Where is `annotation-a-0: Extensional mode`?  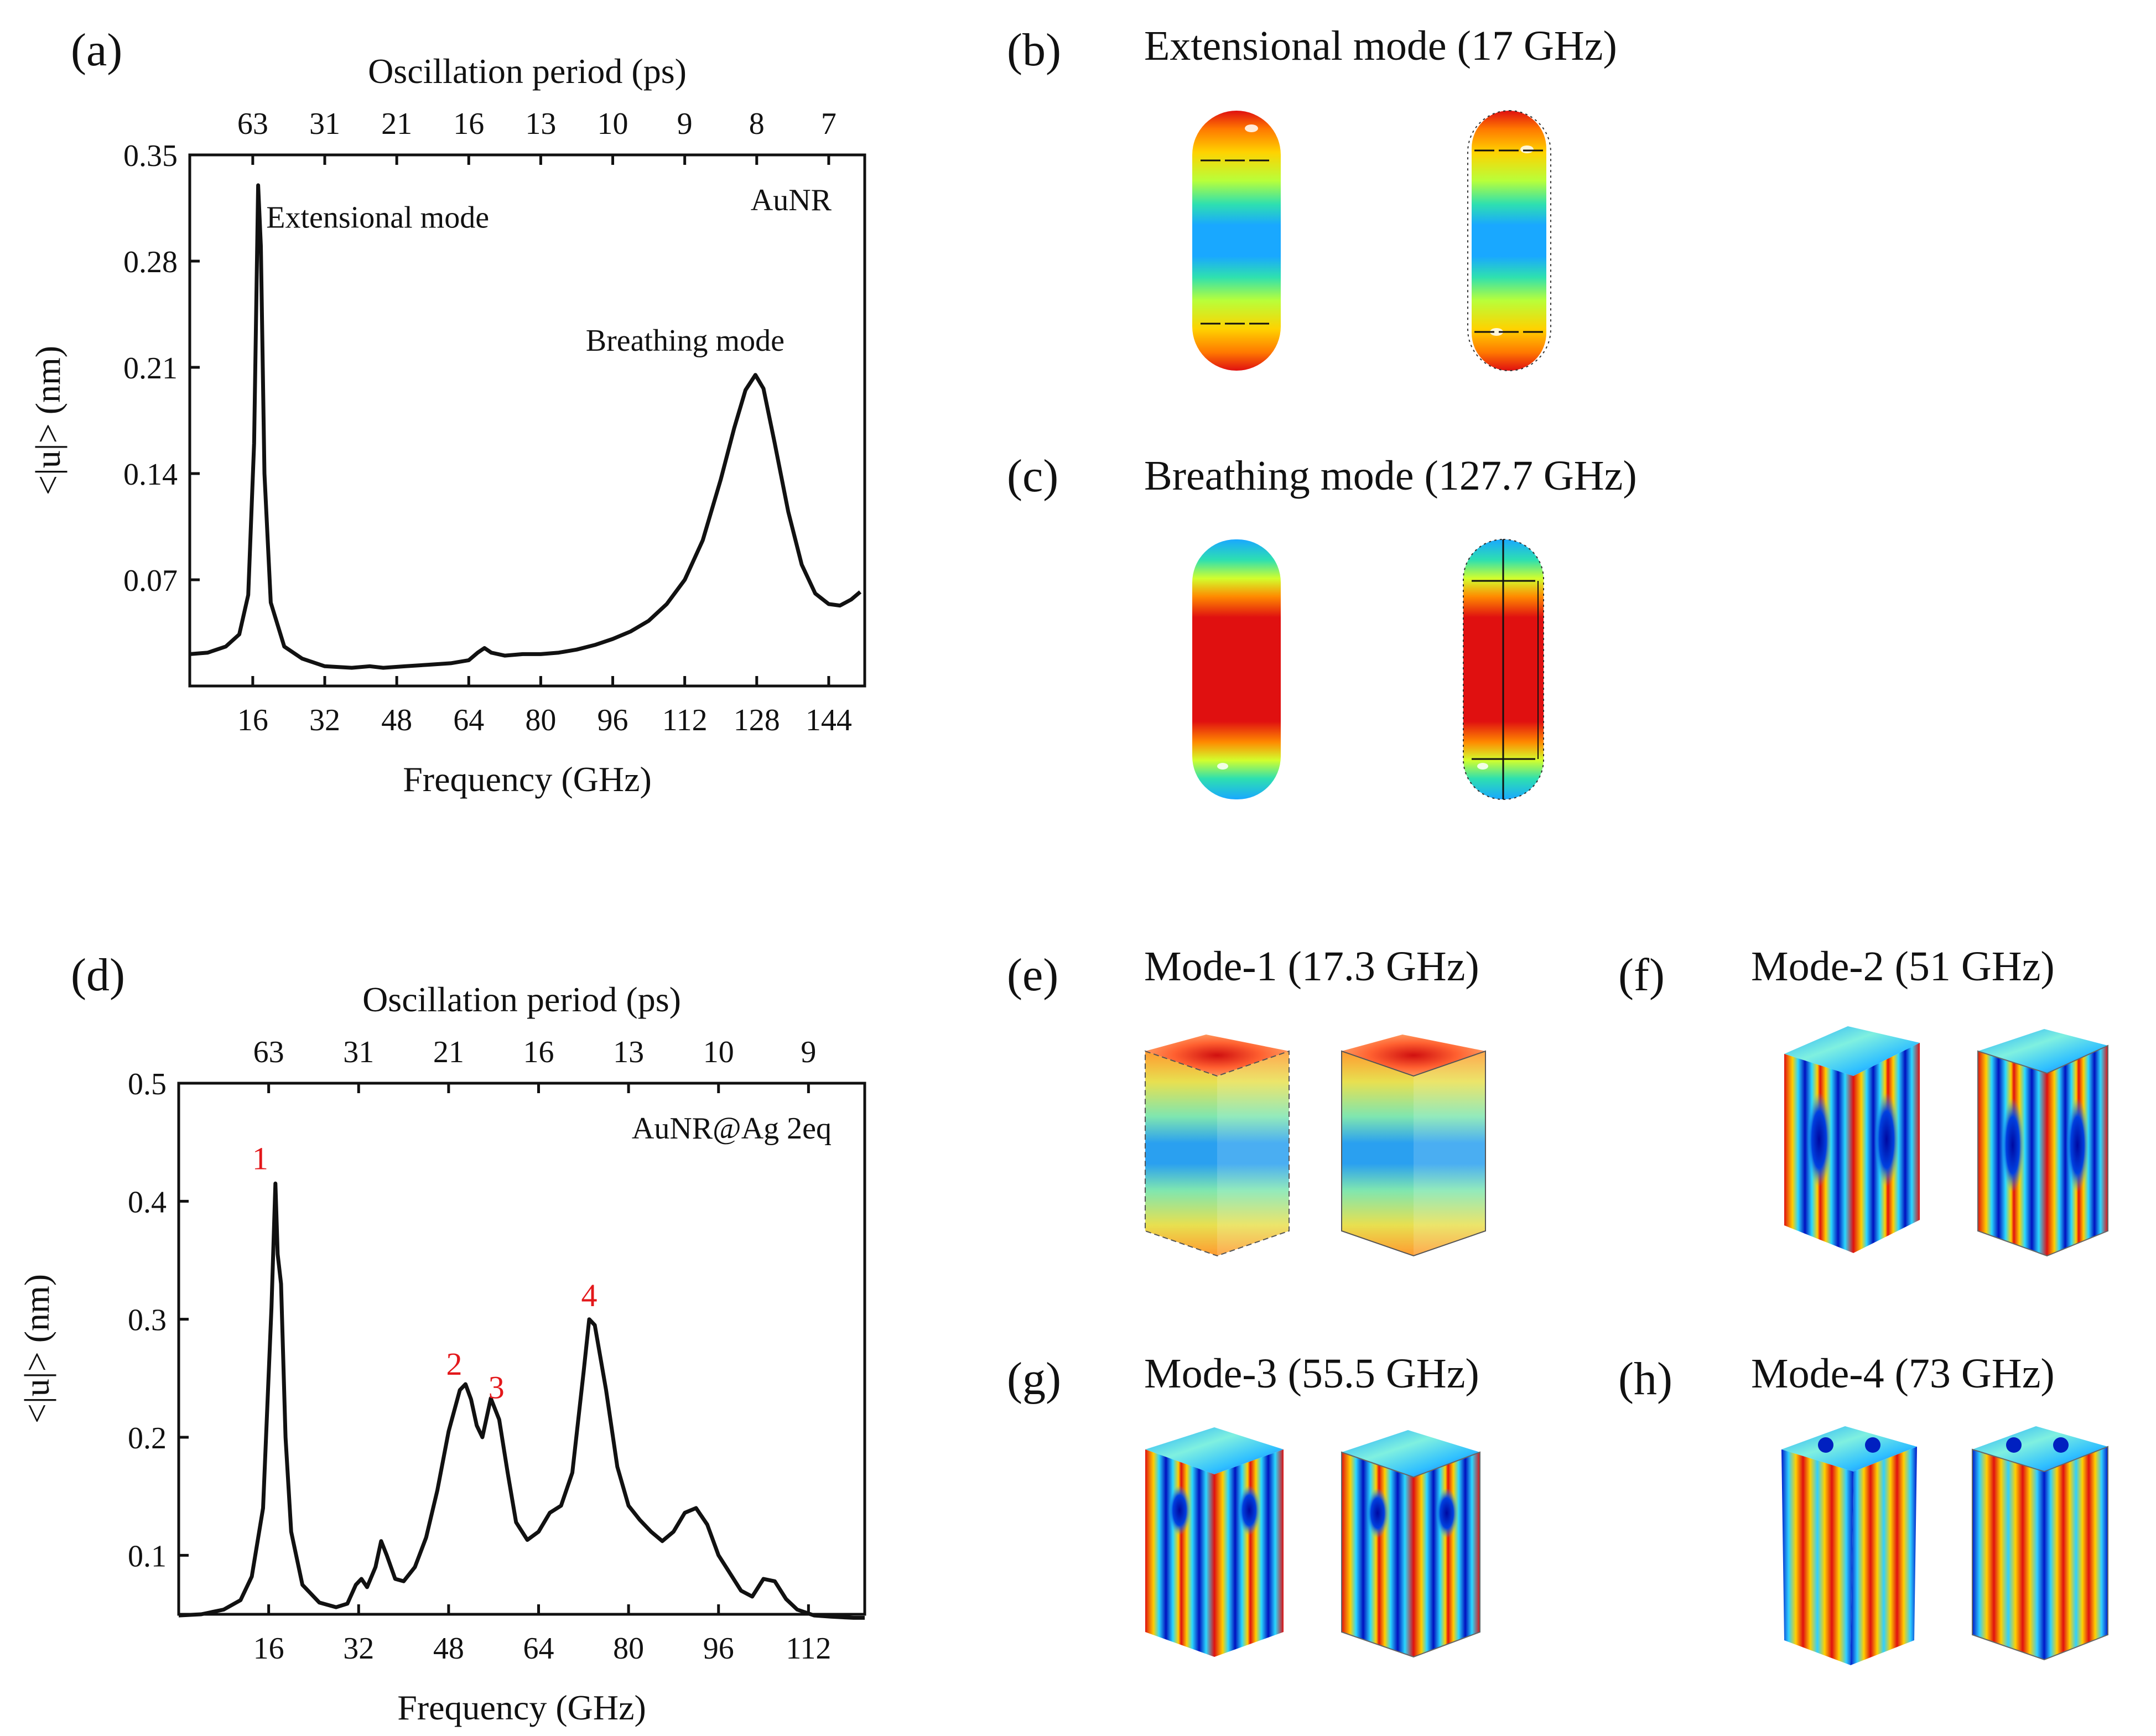 annotation-a-0: Extensional mode is located at coordinates (377, 218).